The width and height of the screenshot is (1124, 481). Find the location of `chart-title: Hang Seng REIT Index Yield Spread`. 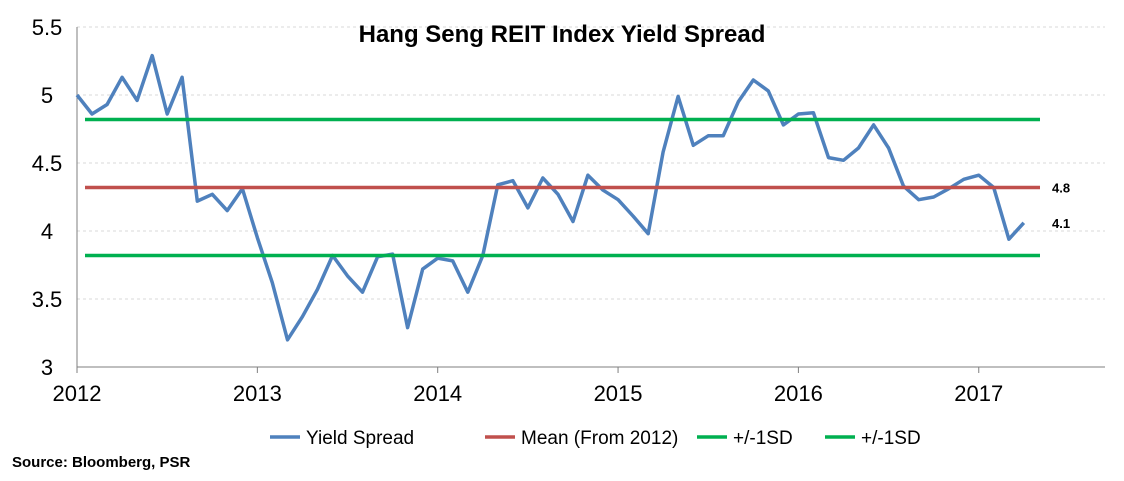

chart-title: Hang Seng REIT Index Yield Spread is located at coordinates (562, 34).